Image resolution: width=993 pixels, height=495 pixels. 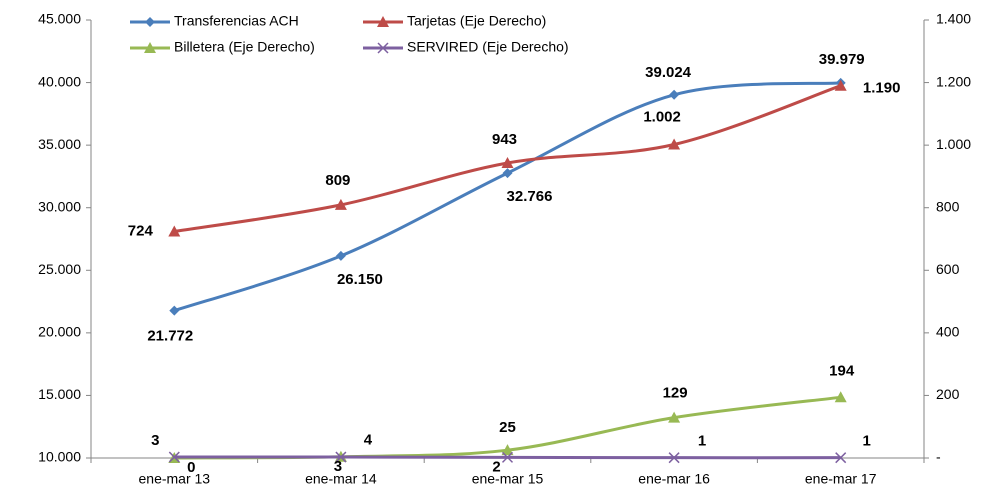 I want to click on y2-tick-label: 800, so click(x=948, y=206).